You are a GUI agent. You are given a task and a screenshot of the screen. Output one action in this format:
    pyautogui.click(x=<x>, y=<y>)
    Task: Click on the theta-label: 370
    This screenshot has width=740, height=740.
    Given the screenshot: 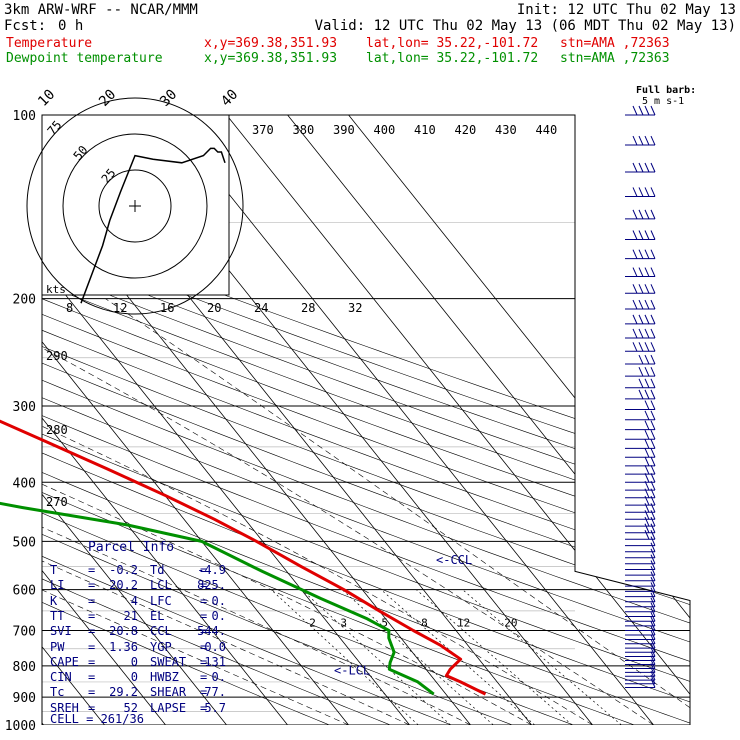 What is the action you would take?
    pyautogui.click(x=263, y=130)
    